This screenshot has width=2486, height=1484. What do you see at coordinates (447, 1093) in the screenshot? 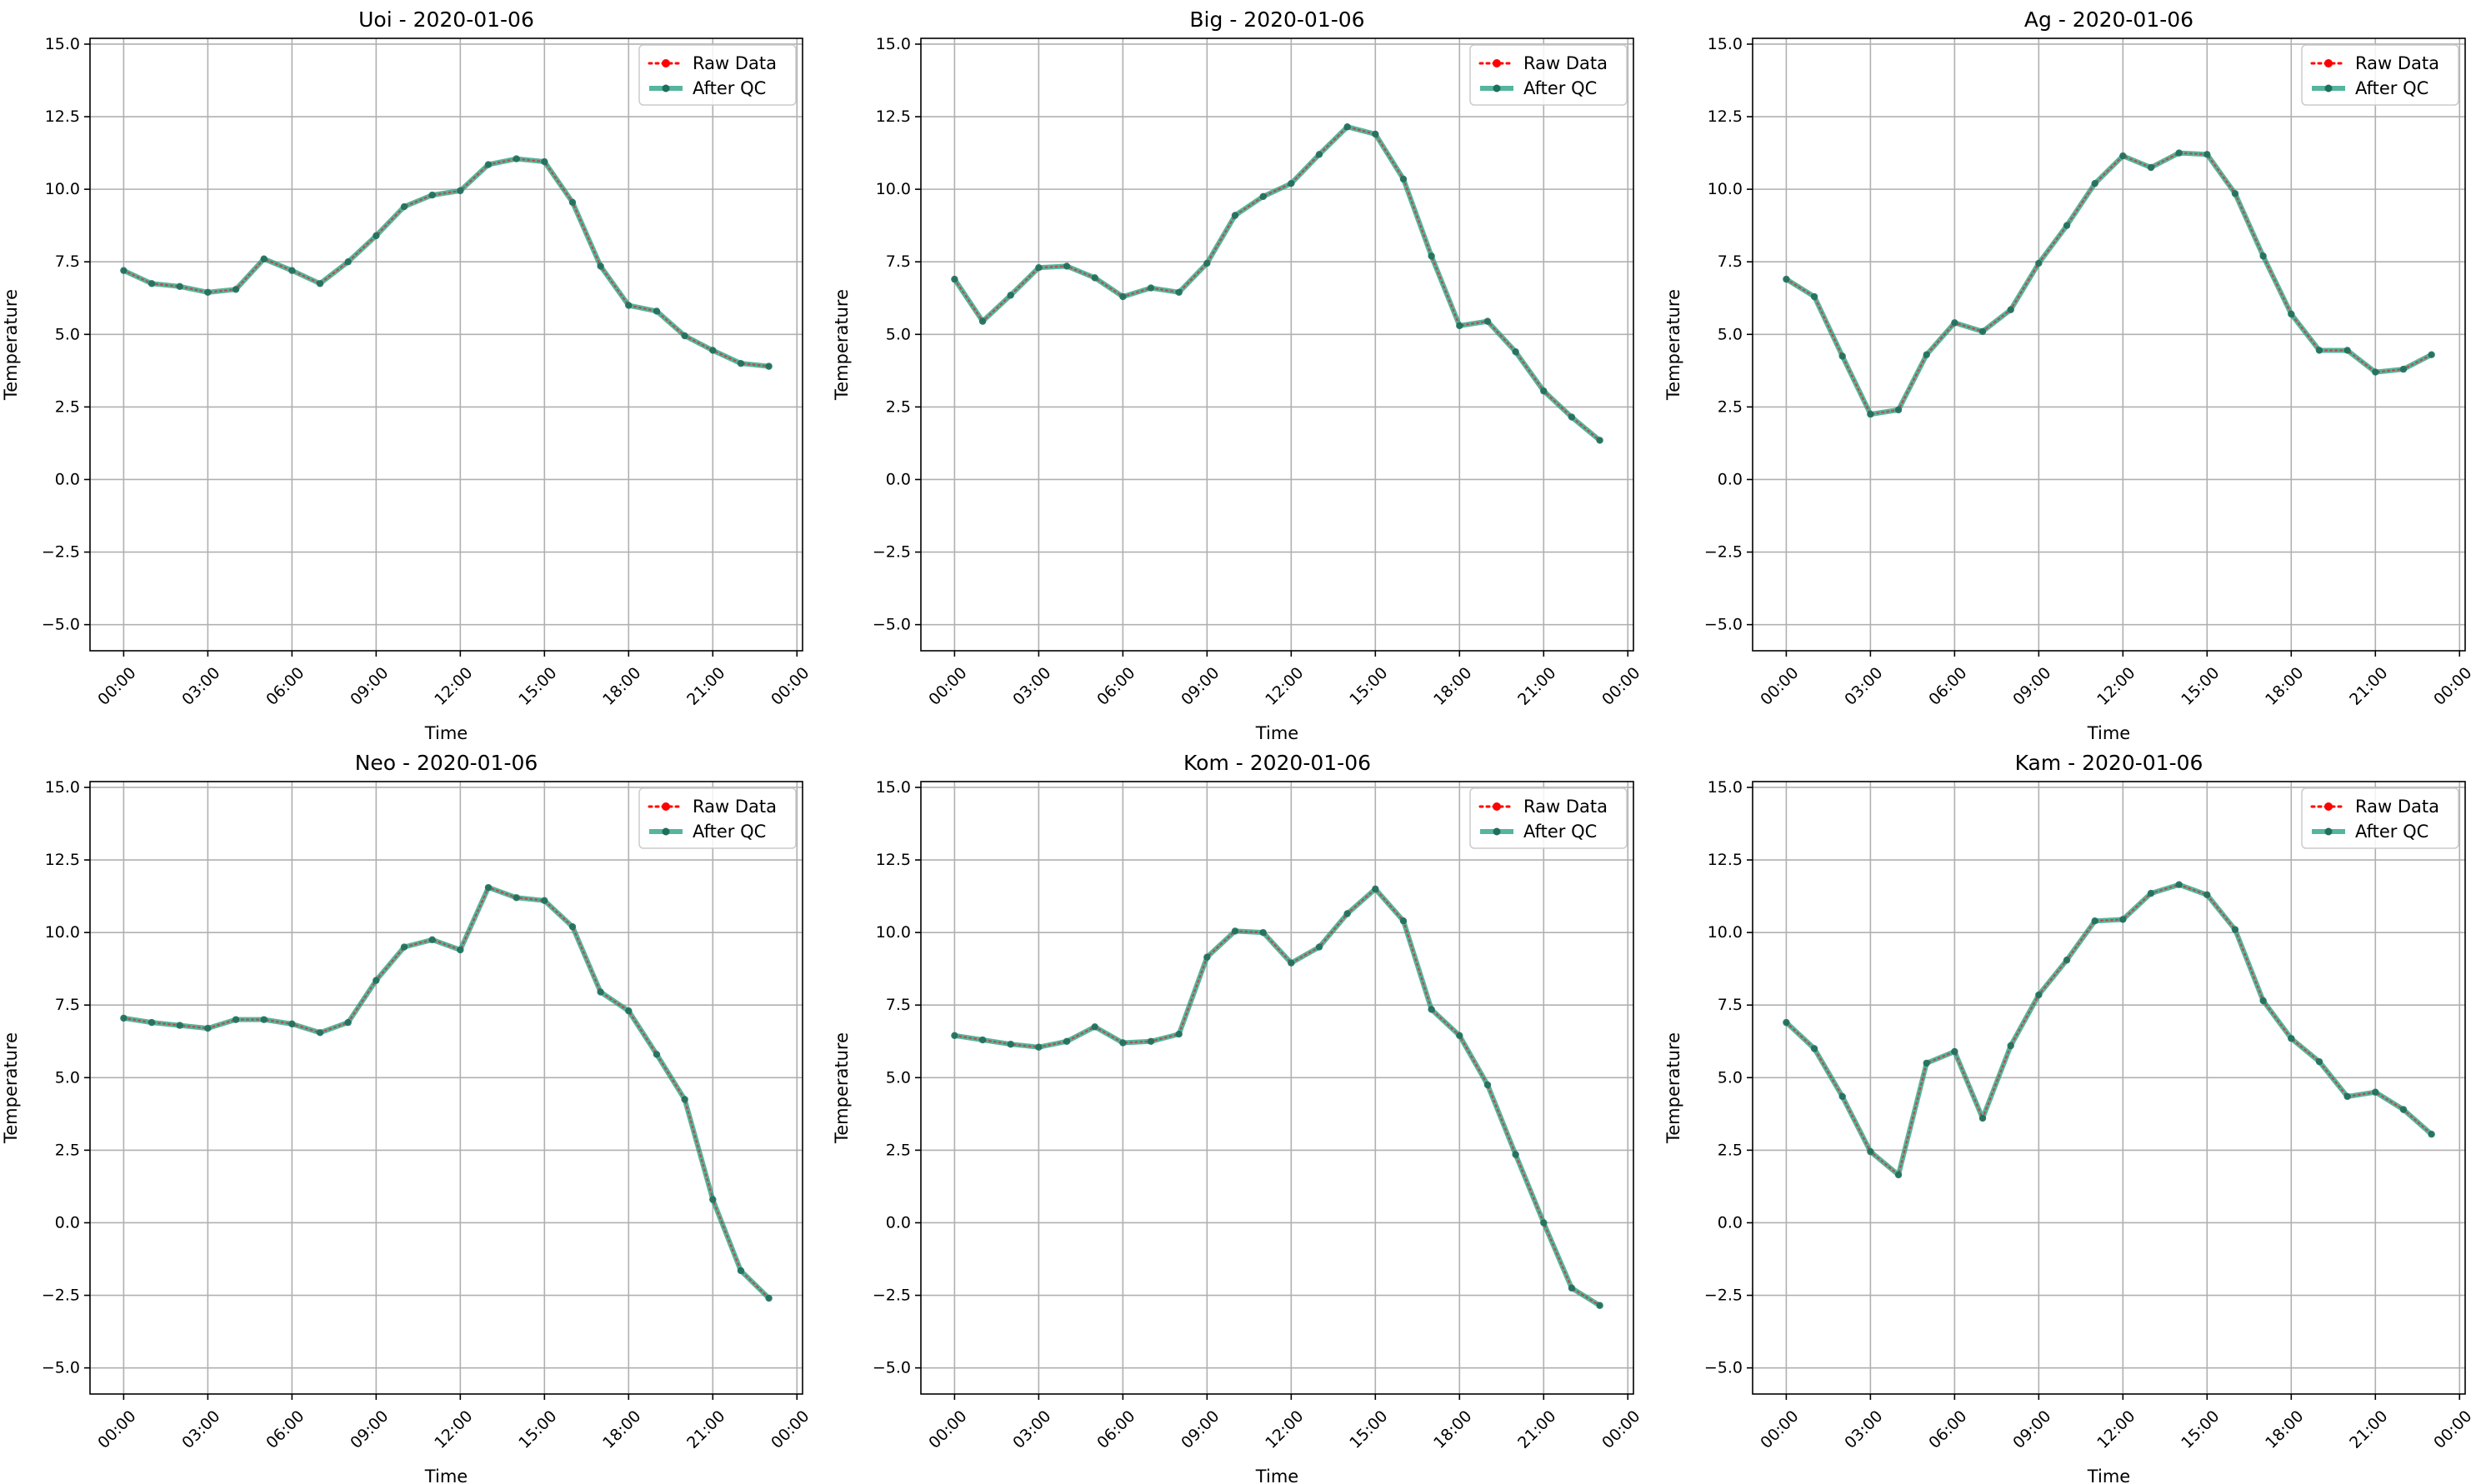
I see `series-line-raw-data` at bounding box center [447, 1093].